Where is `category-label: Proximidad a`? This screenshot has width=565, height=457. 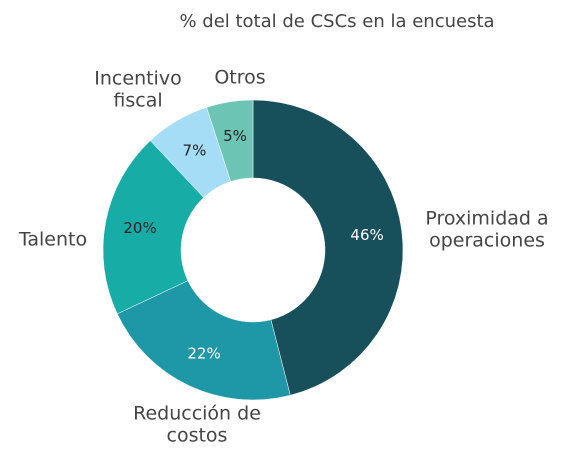
category-label: Proximidad a is located at coordinates (486, 219).